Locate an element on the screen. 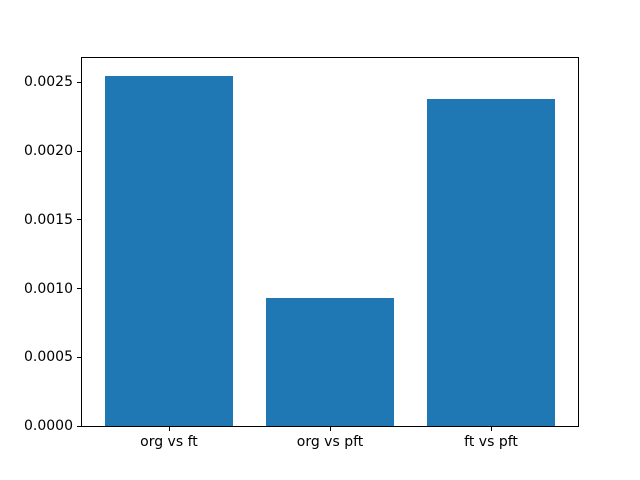 The height and width of the screenshot is (480, 640). x-tick-label-ft-vs-pft: ft vs pft is located at coordinates (491, 442).